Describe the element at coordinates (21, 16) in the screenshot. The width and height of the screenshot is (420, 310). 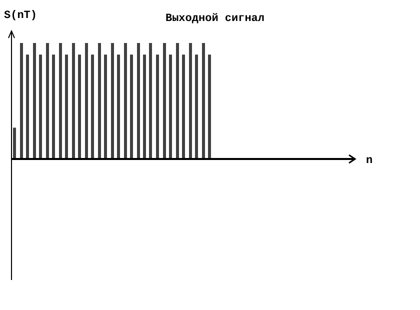
I see `y-axis-title: S(nT)` at that location.